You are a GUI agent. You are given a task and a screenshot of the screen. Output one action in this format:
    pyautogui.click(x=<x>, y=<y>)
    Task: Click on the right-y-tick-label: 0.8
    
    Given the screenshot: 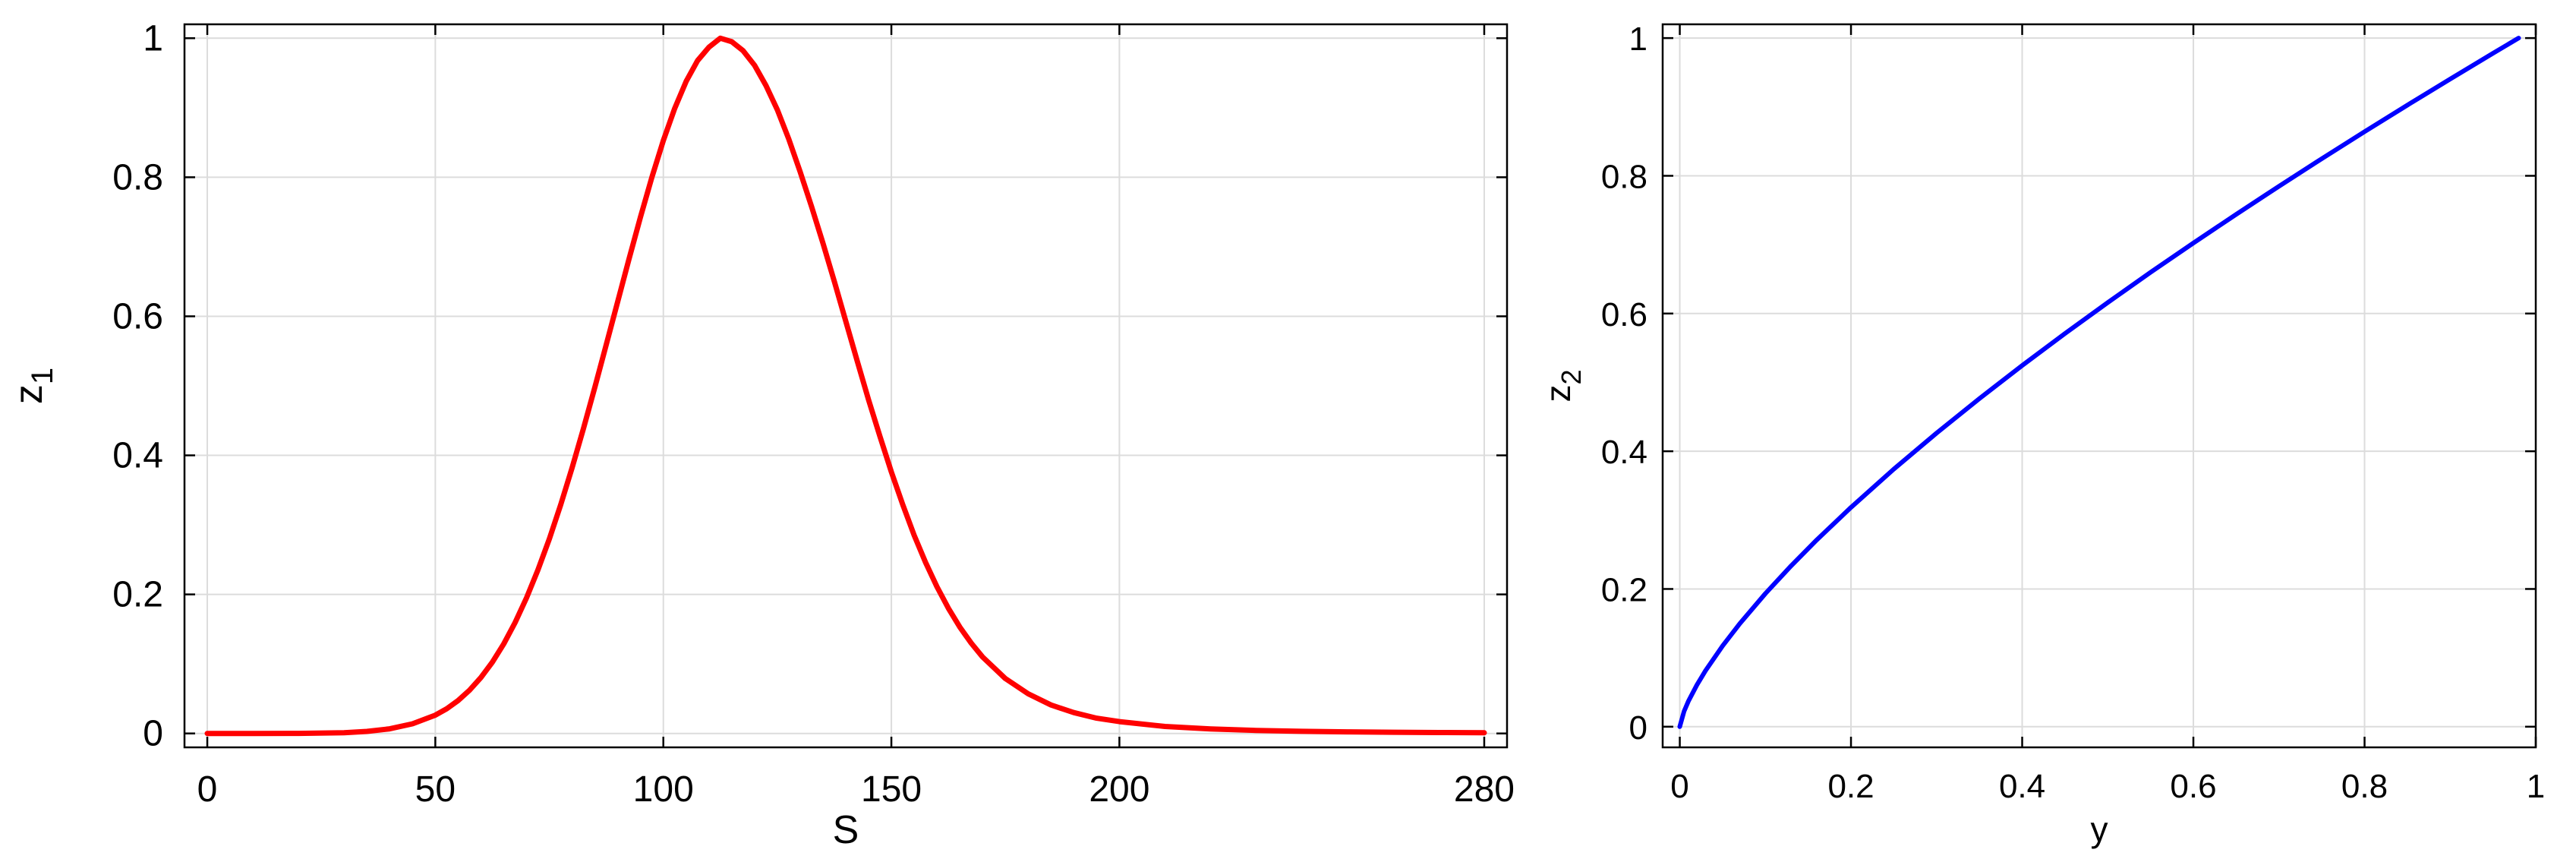 What is the action you would take?
    pyautogui.click(x=1624, y=176)
    